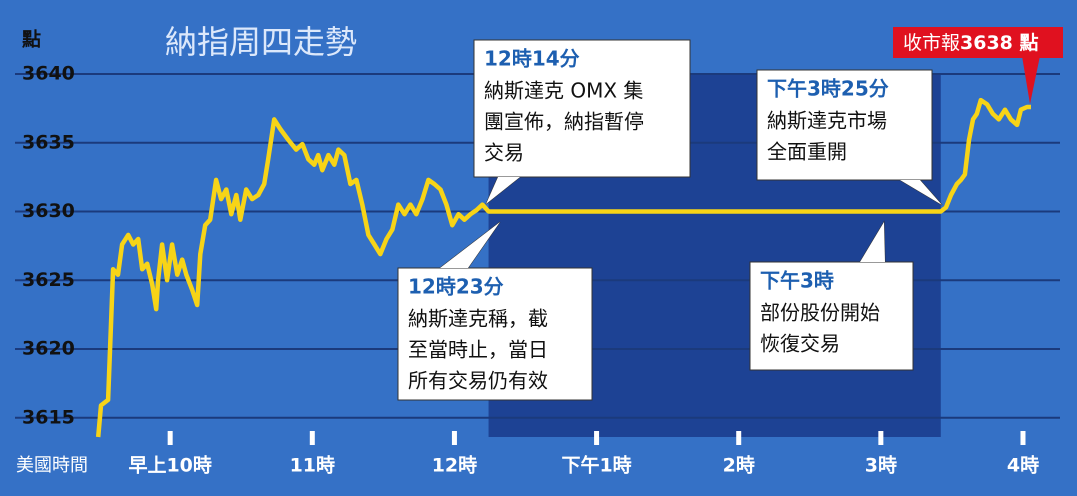 Image resolution: width=1077 pixels, height=496 pixels. I want to click on y-tick-label: 3635, so click(48, 142).